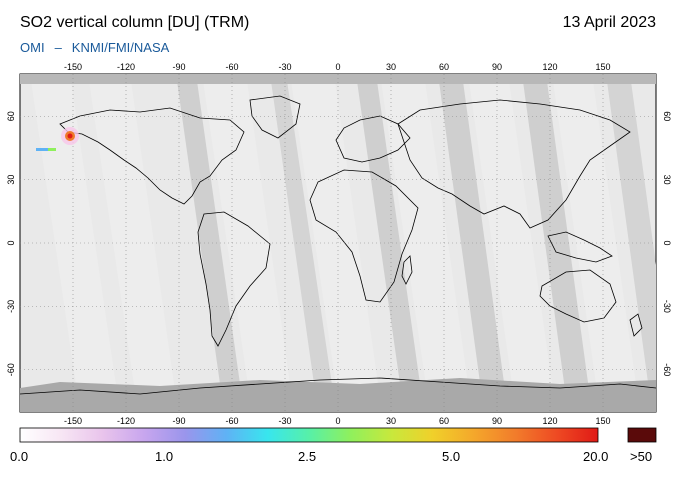 Image resolution: width=676 pixels, height=480 pixels. I want to click on latitude-labels-right: 60 30 0 -30 -60, so click(667, 243).